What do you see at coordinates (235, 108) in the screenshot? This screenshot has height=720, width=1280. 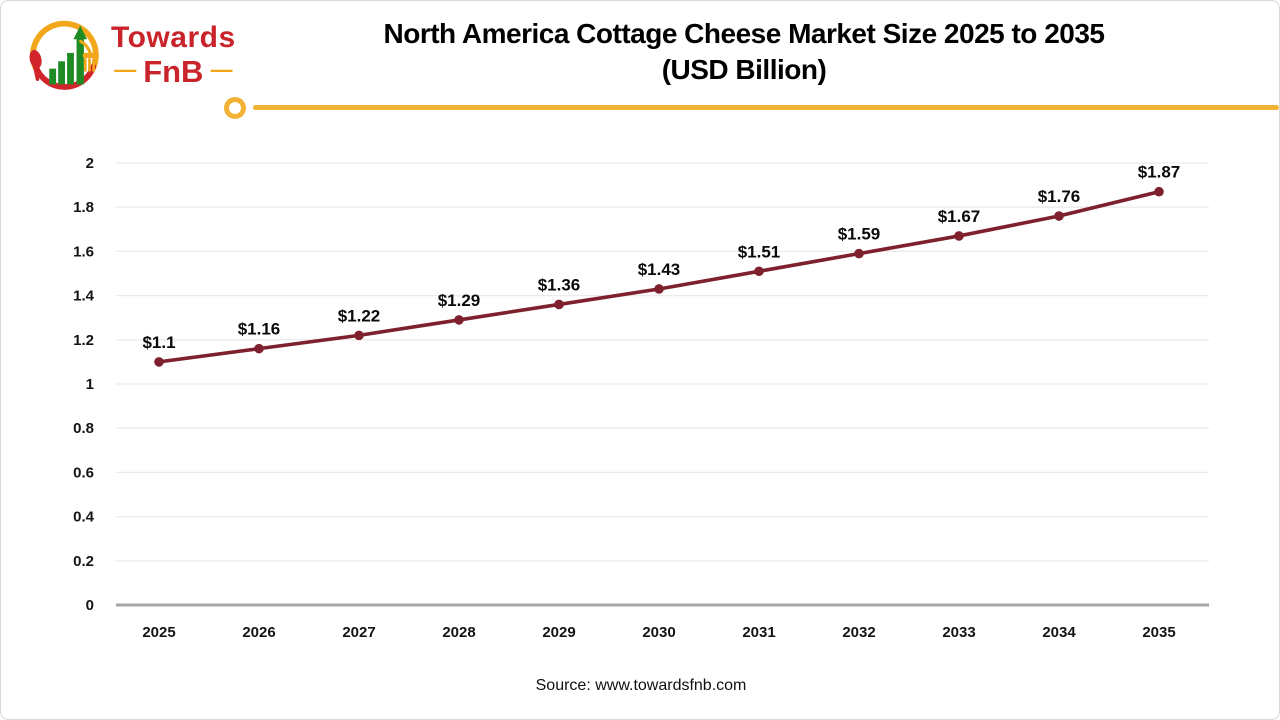 I see `title-divider-ring-icon` at bounding box center [235, 108].